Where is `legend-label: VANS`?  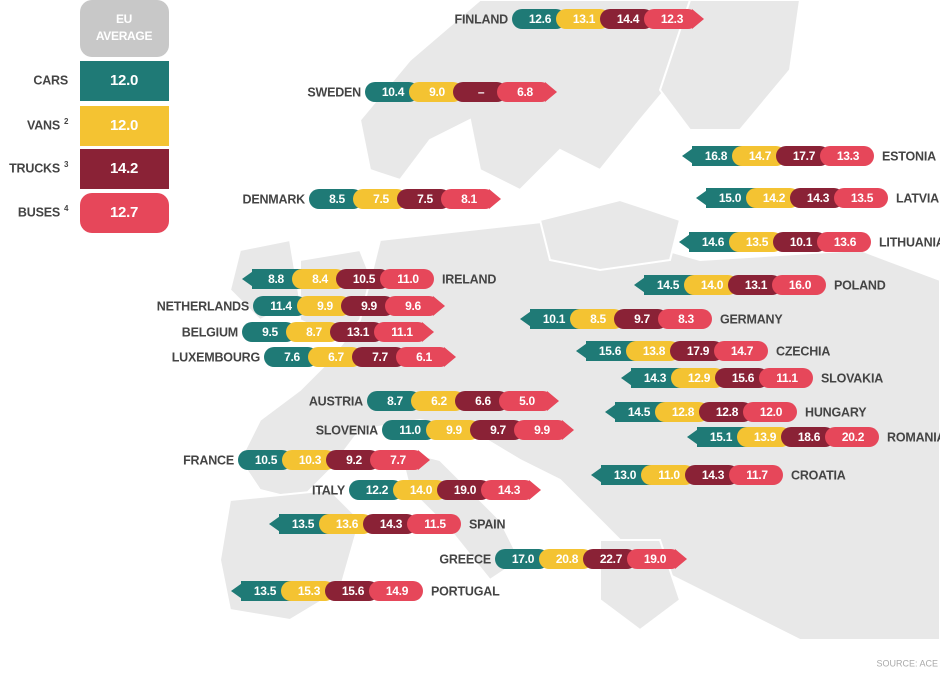 legend-label: VANS is located at coordinates (43, 125).